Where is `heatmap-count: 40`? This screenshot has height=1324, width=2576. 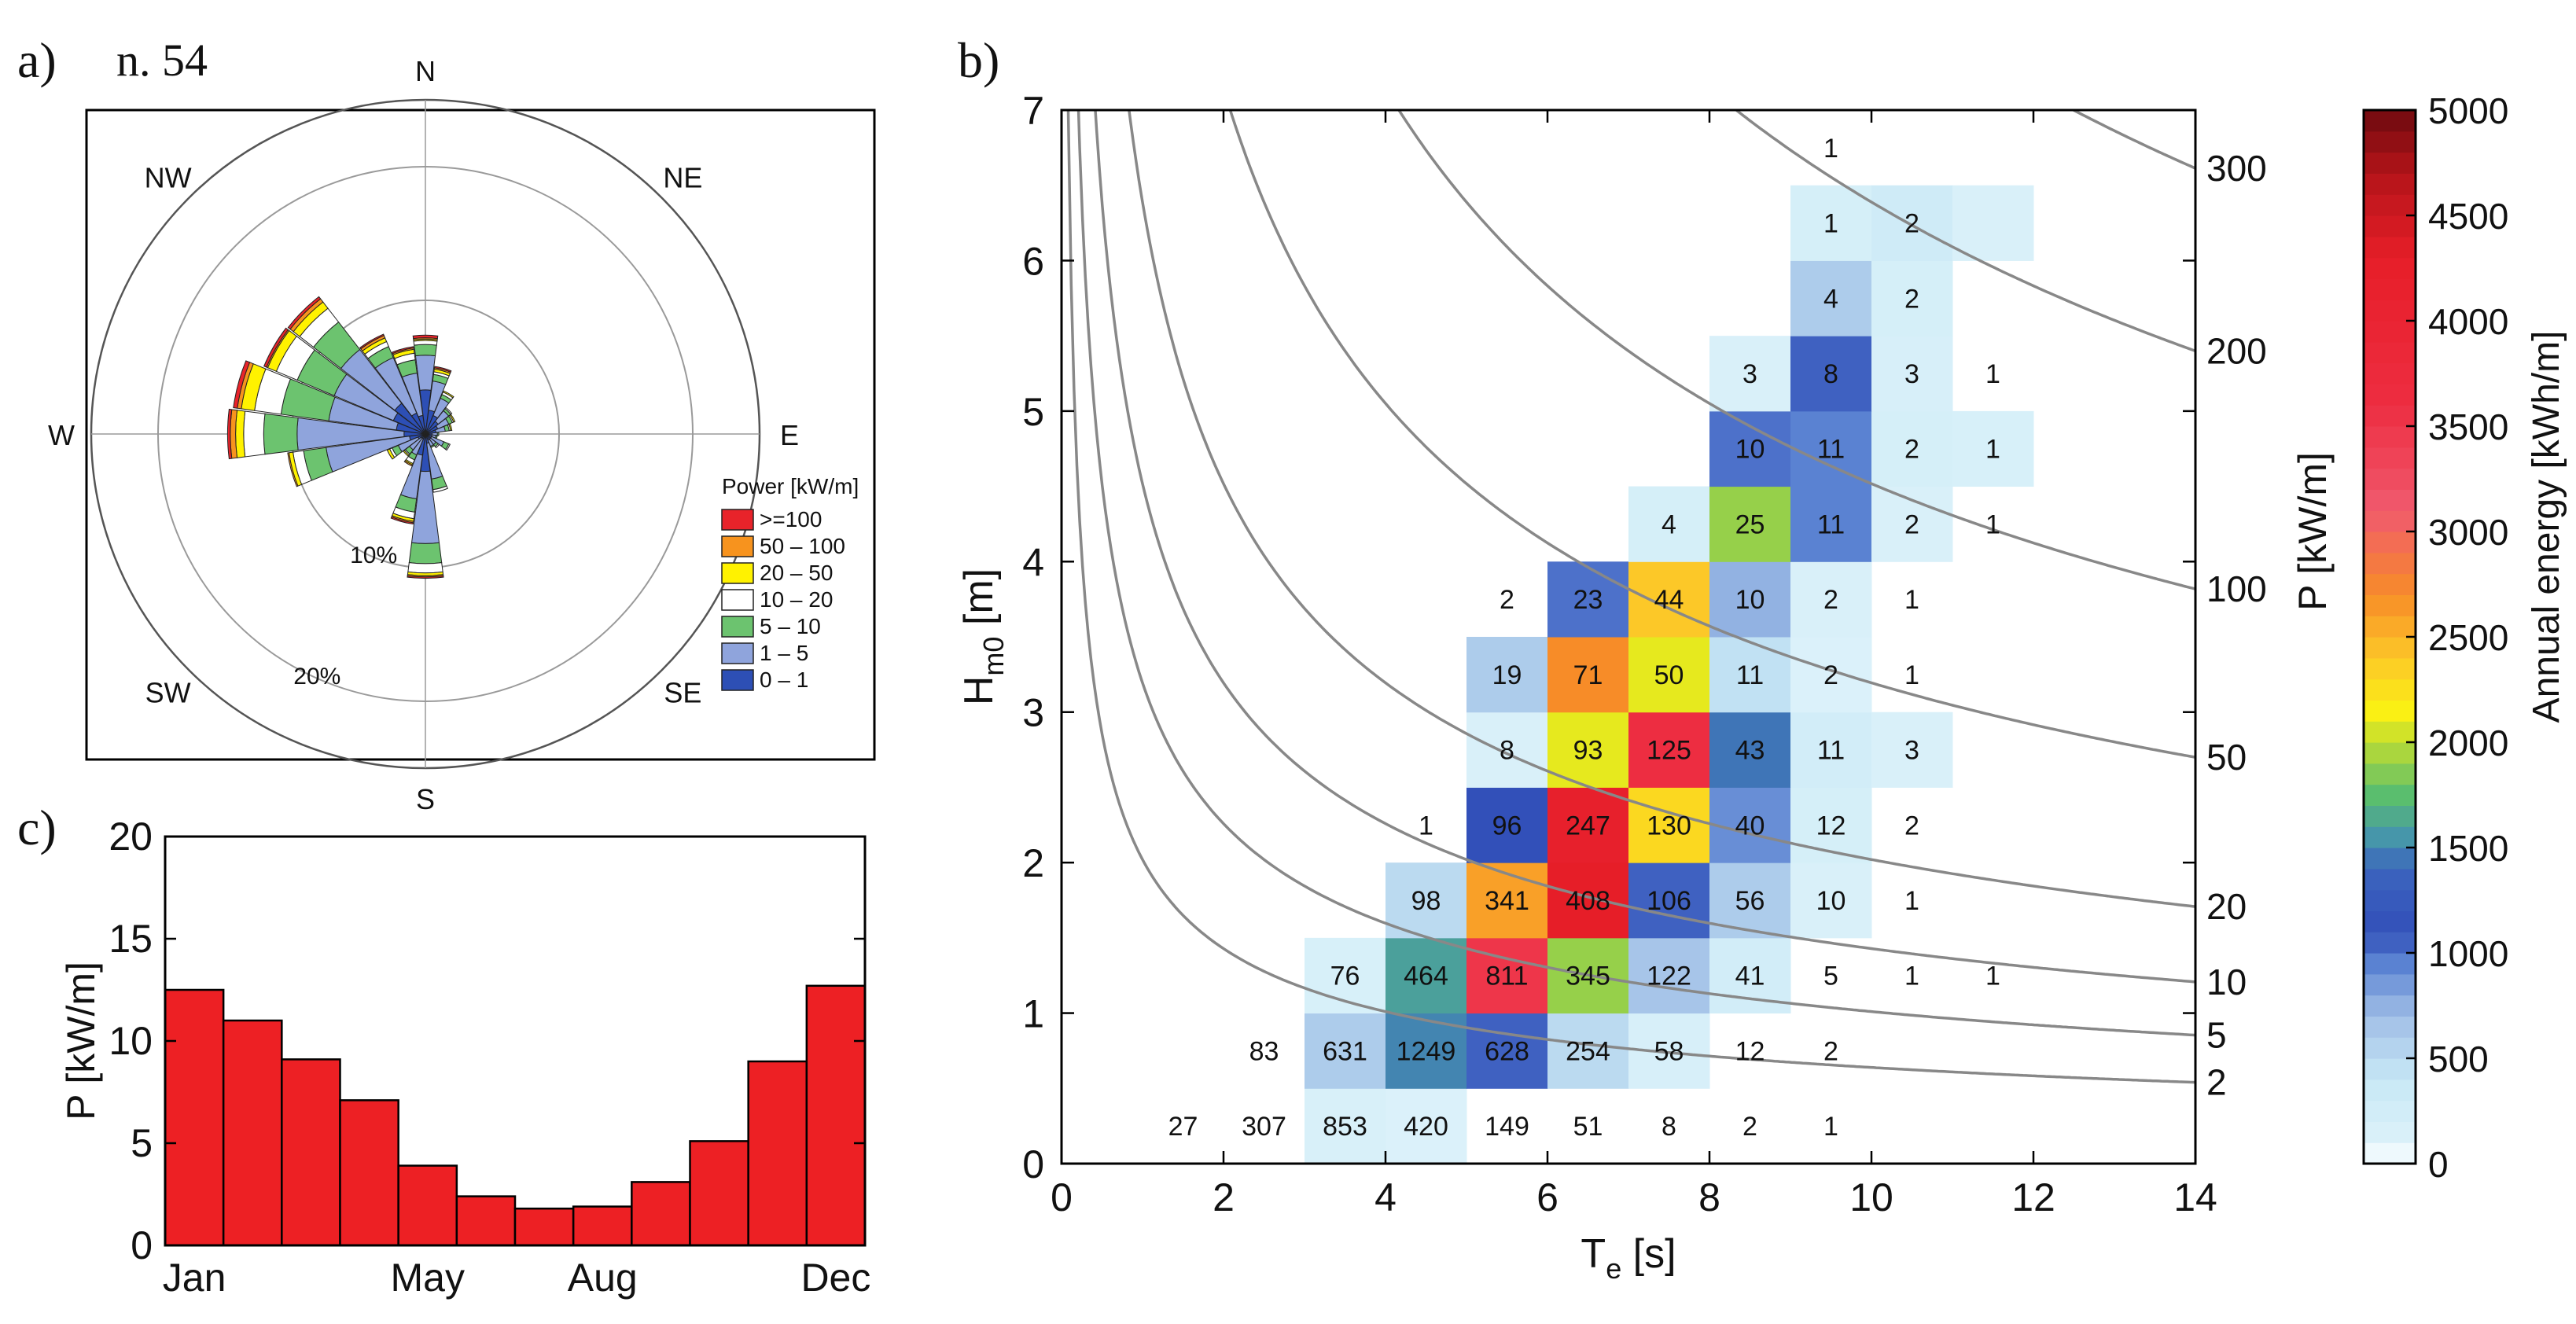
heatmap-count: 40 is located at coordinates (1750, 825).